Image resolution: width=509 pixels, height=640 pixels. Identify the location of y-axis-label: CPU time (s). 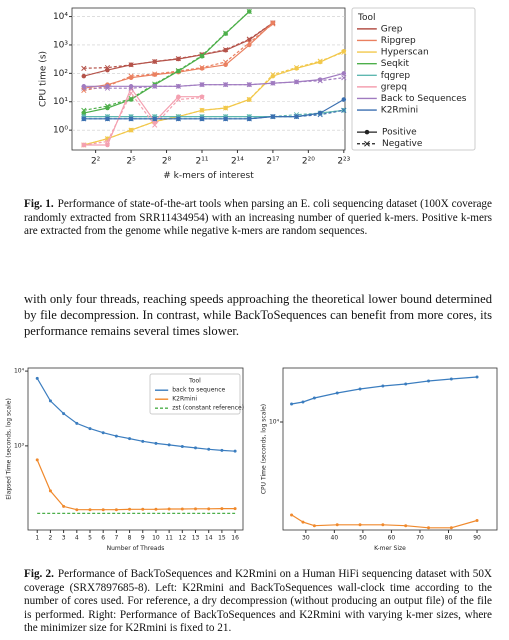
(44, 79).